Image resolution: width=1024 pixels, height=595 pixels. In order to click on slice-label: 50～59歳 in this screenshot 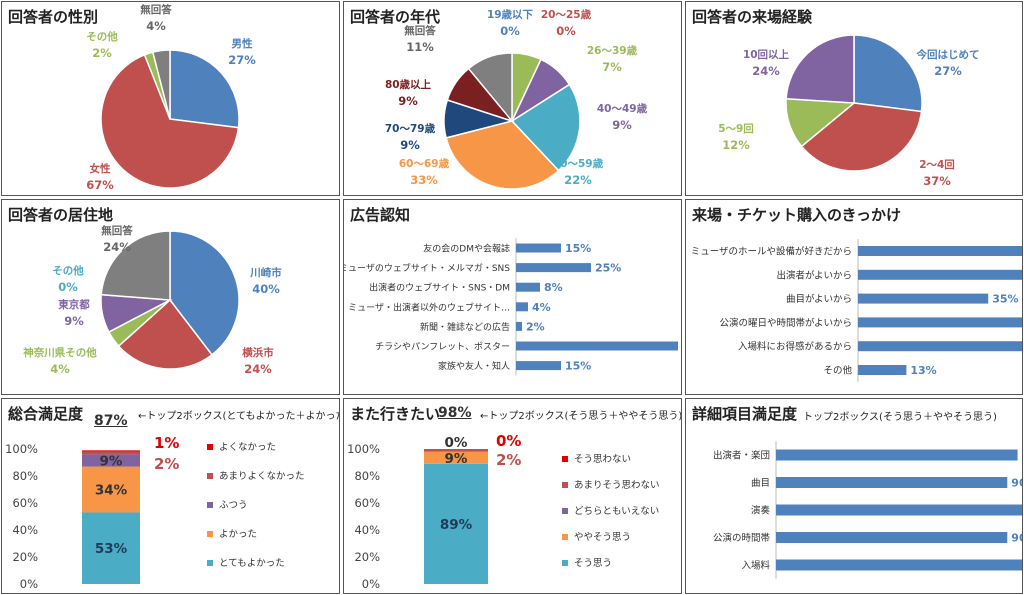, I will do `click(578, 163)`.